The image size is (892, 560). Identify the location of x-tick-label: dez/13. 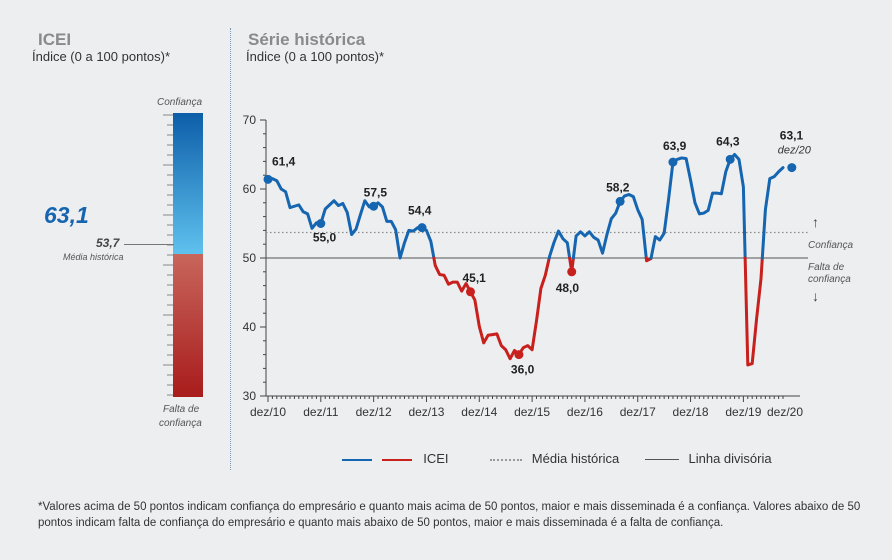
(426, 412).